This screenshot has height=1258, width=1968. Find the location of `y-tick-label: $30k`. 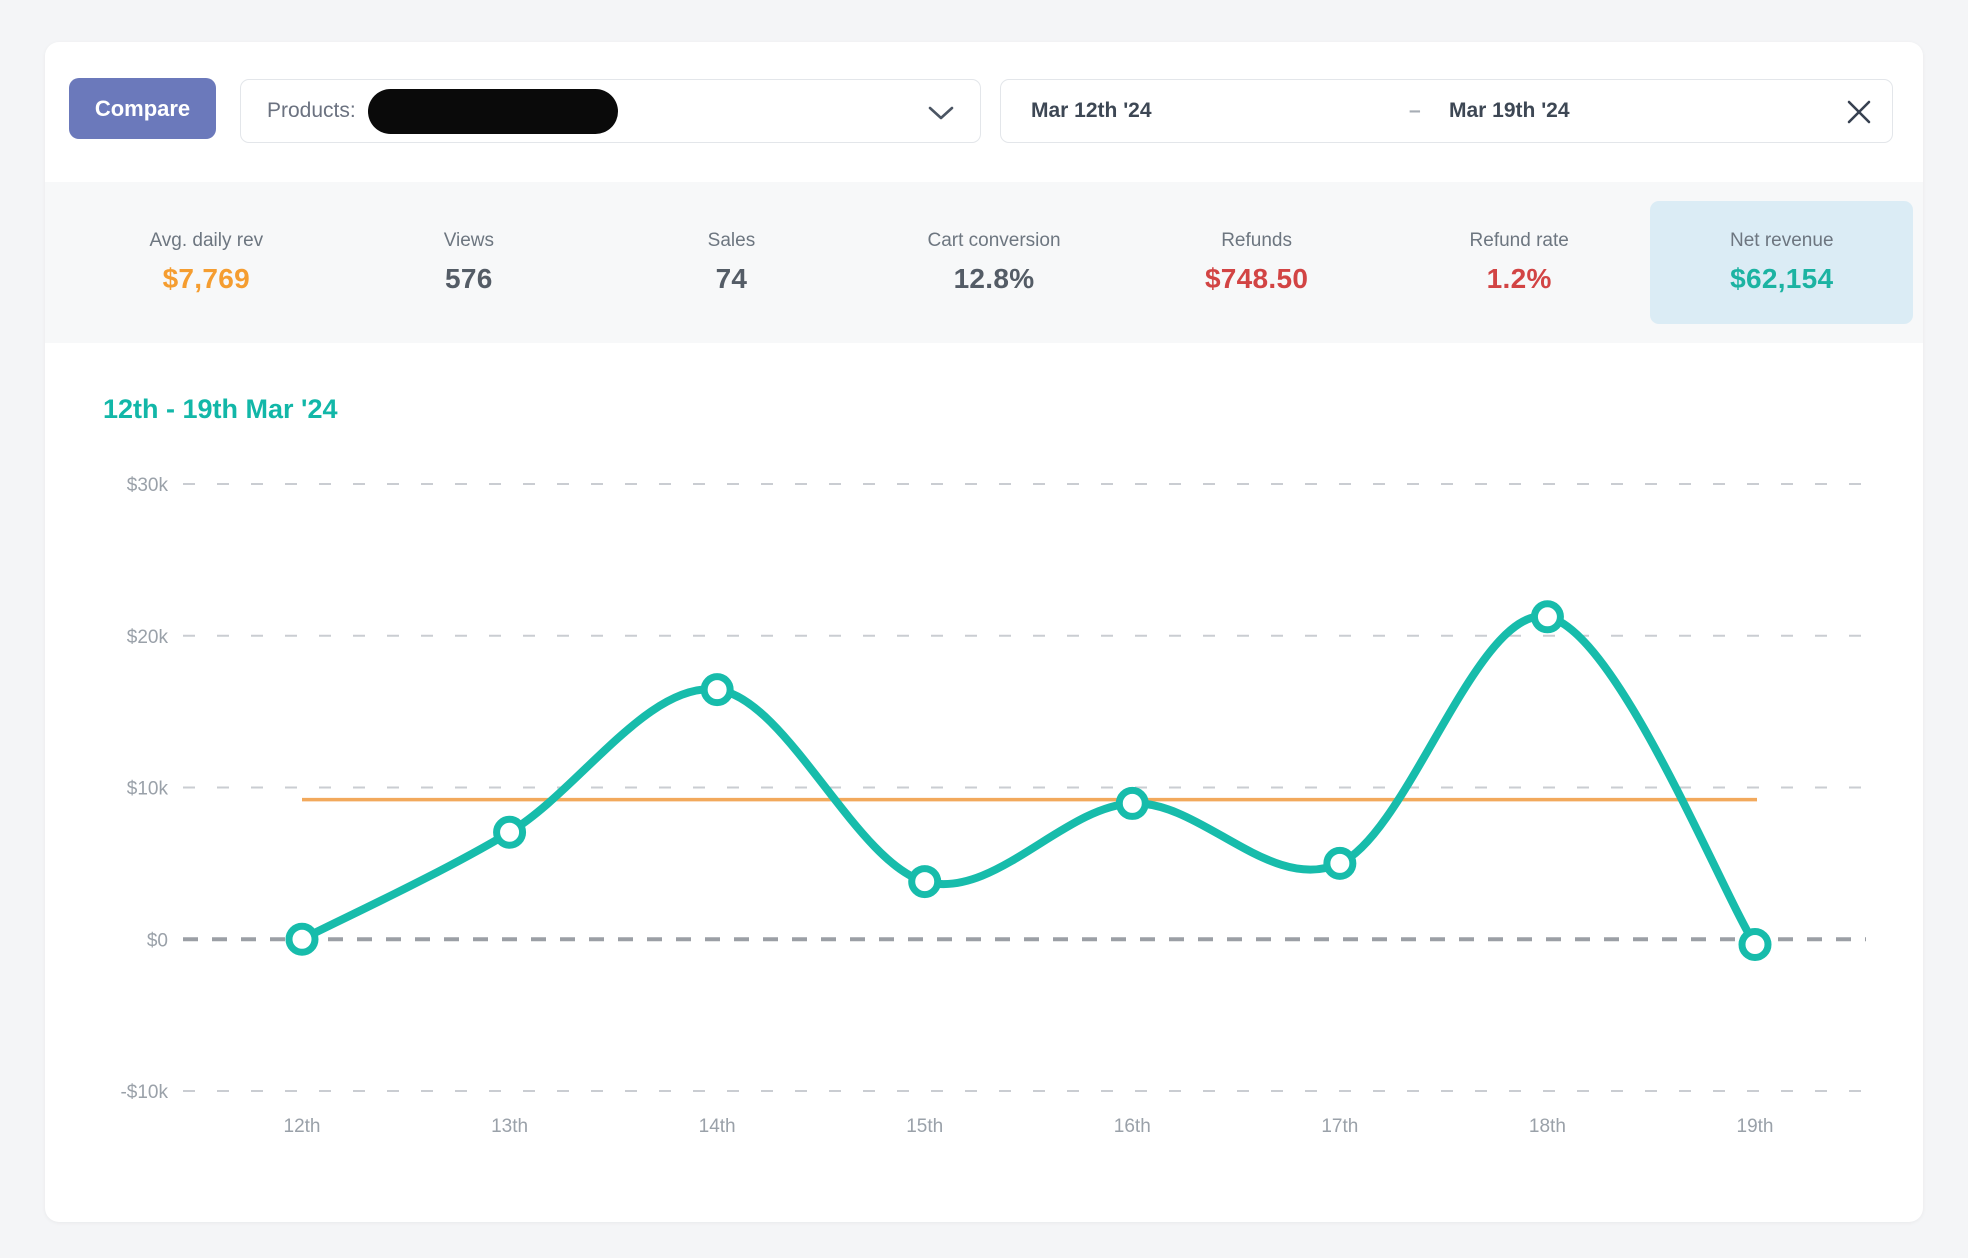

y-tick-label: $30k is located at coordinates (148, 485).